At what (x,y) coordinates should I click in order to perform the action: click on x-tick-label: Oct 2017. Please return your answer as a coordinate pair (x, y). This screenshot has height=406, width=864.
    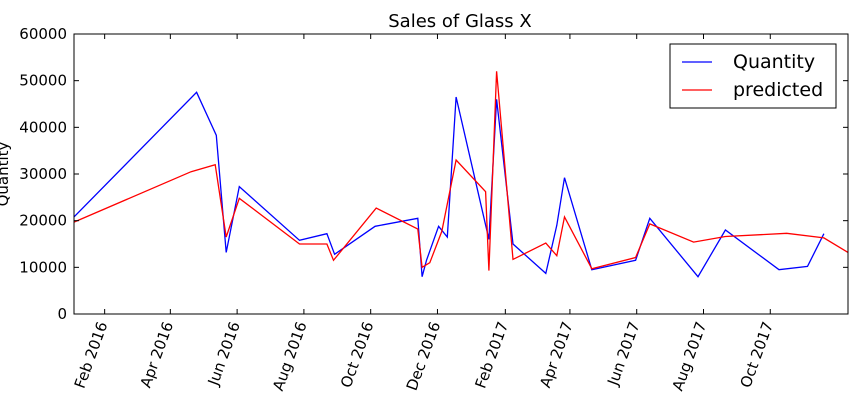
    Looking at the image, I should click on (757, 354).